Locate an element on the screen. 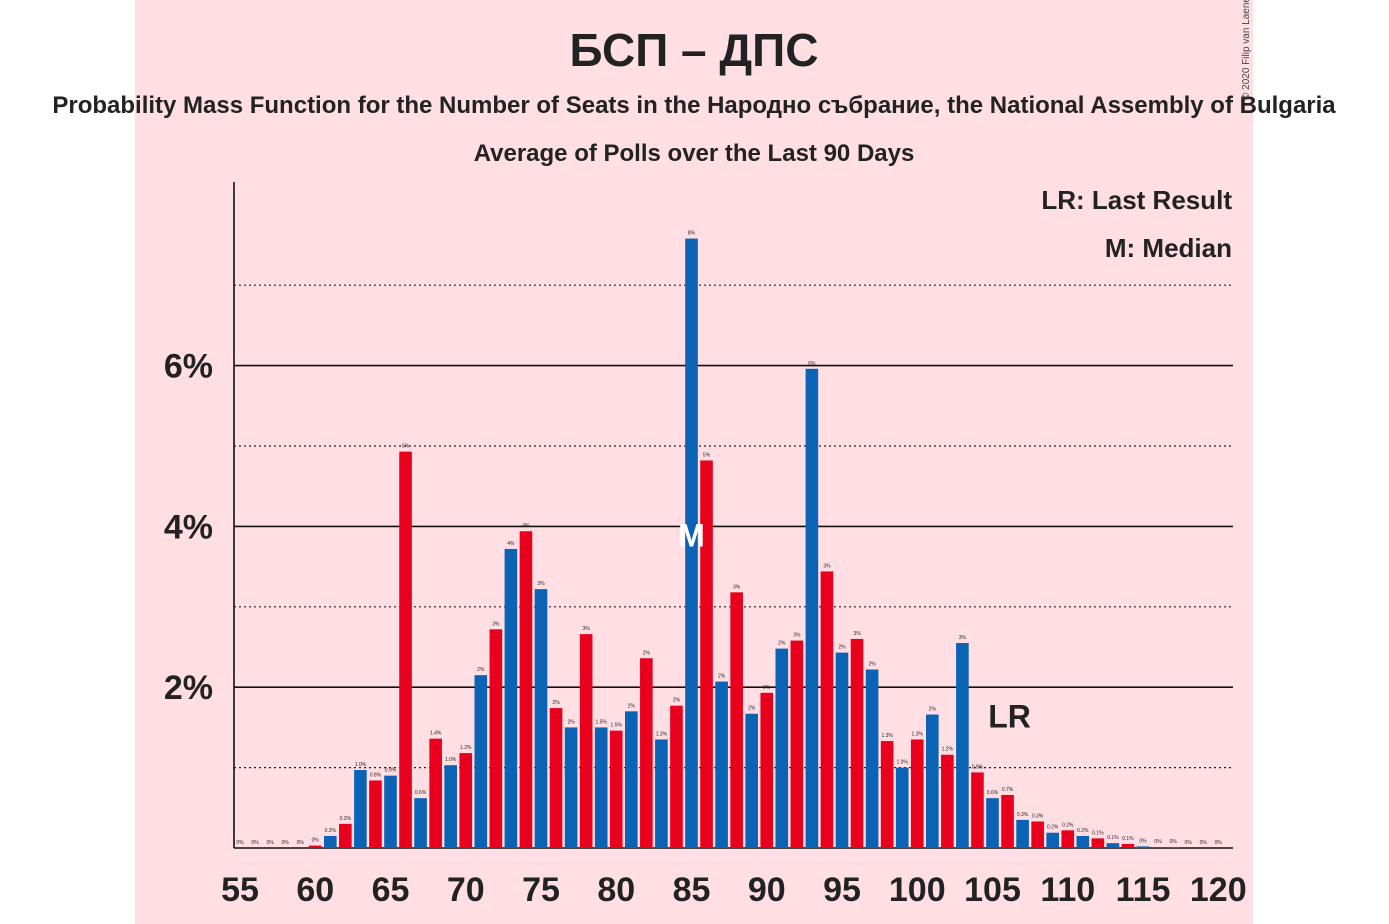  x-tick-label: 100 is located at coordinates (917, 890).